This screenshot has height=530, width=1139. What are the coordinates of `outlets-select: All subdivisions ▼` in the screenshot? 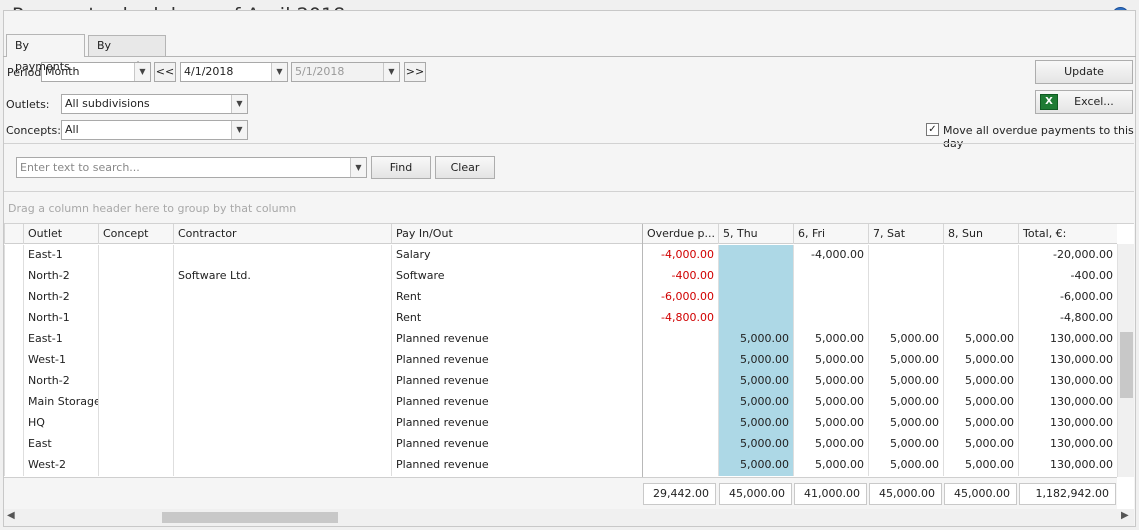 It's located at (154, 104).